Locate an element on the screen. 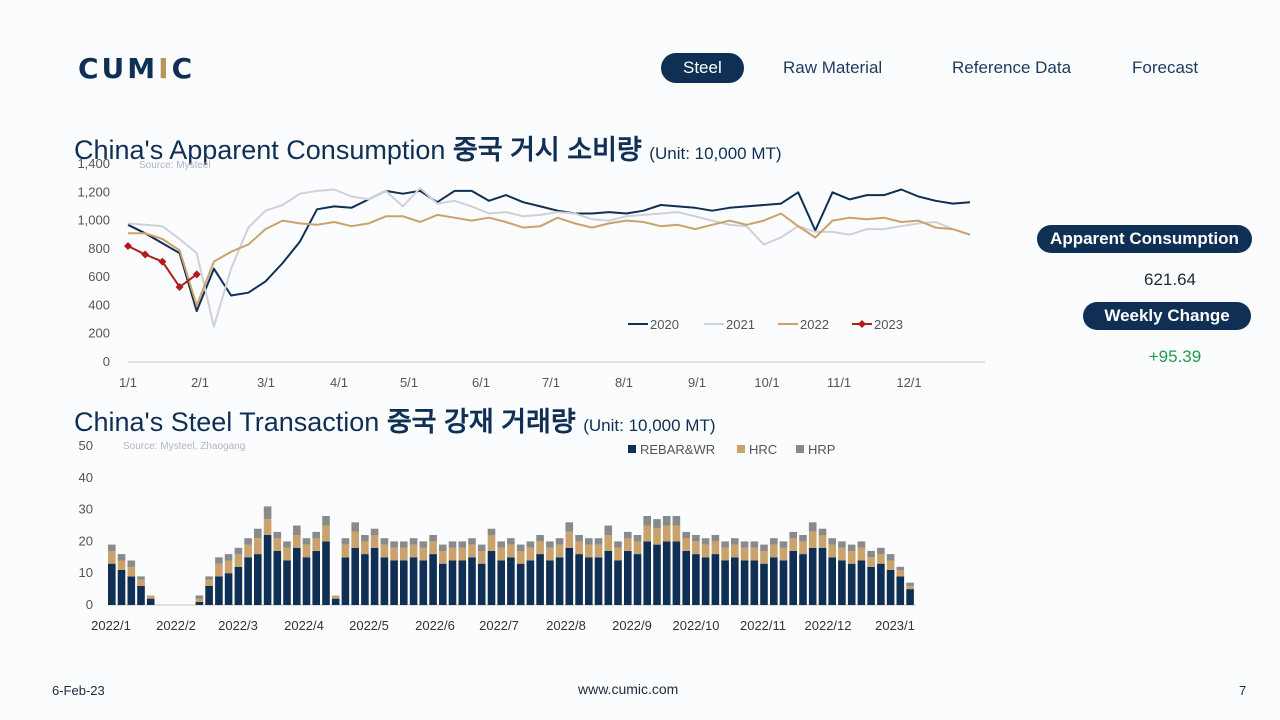 The height and width of the screenshot is (720, 1280). page-number: 7 is located at coordinates (1243, 690).